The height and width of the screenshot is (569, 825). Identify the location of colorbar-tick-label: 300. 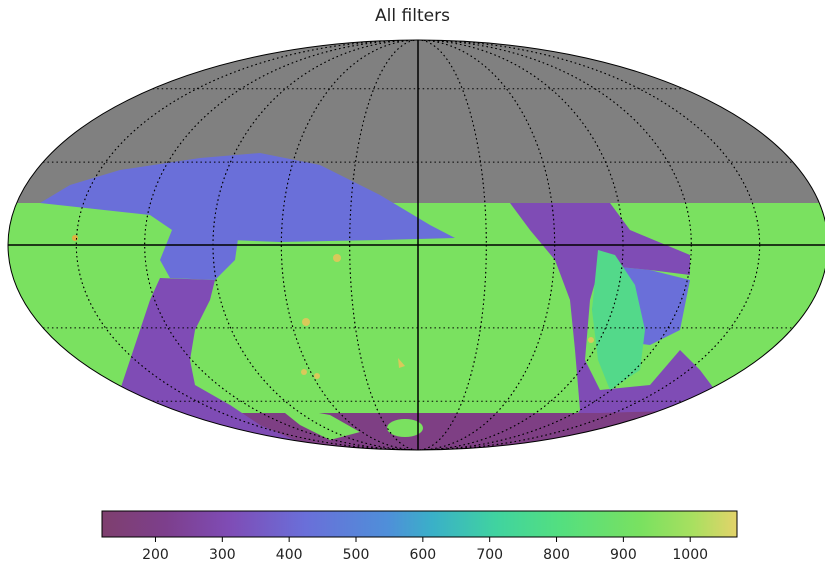
(222, 555).